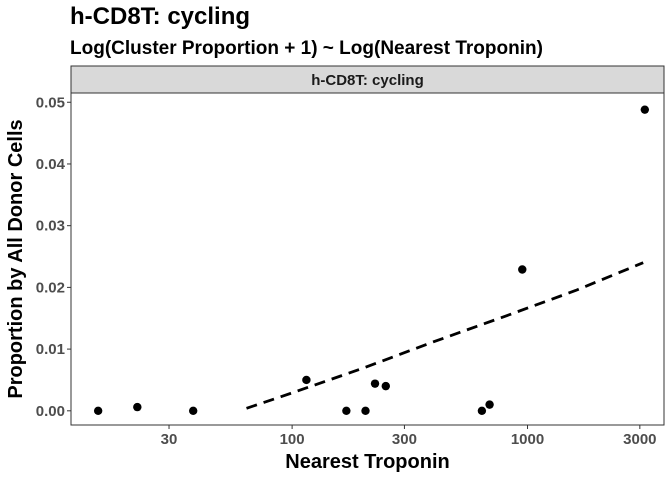 This screenshot has width=672, height=480. I want to click on y-axis: 0.00 0.01 0.02 0.03 0.04 0.05, so click(53, 257).